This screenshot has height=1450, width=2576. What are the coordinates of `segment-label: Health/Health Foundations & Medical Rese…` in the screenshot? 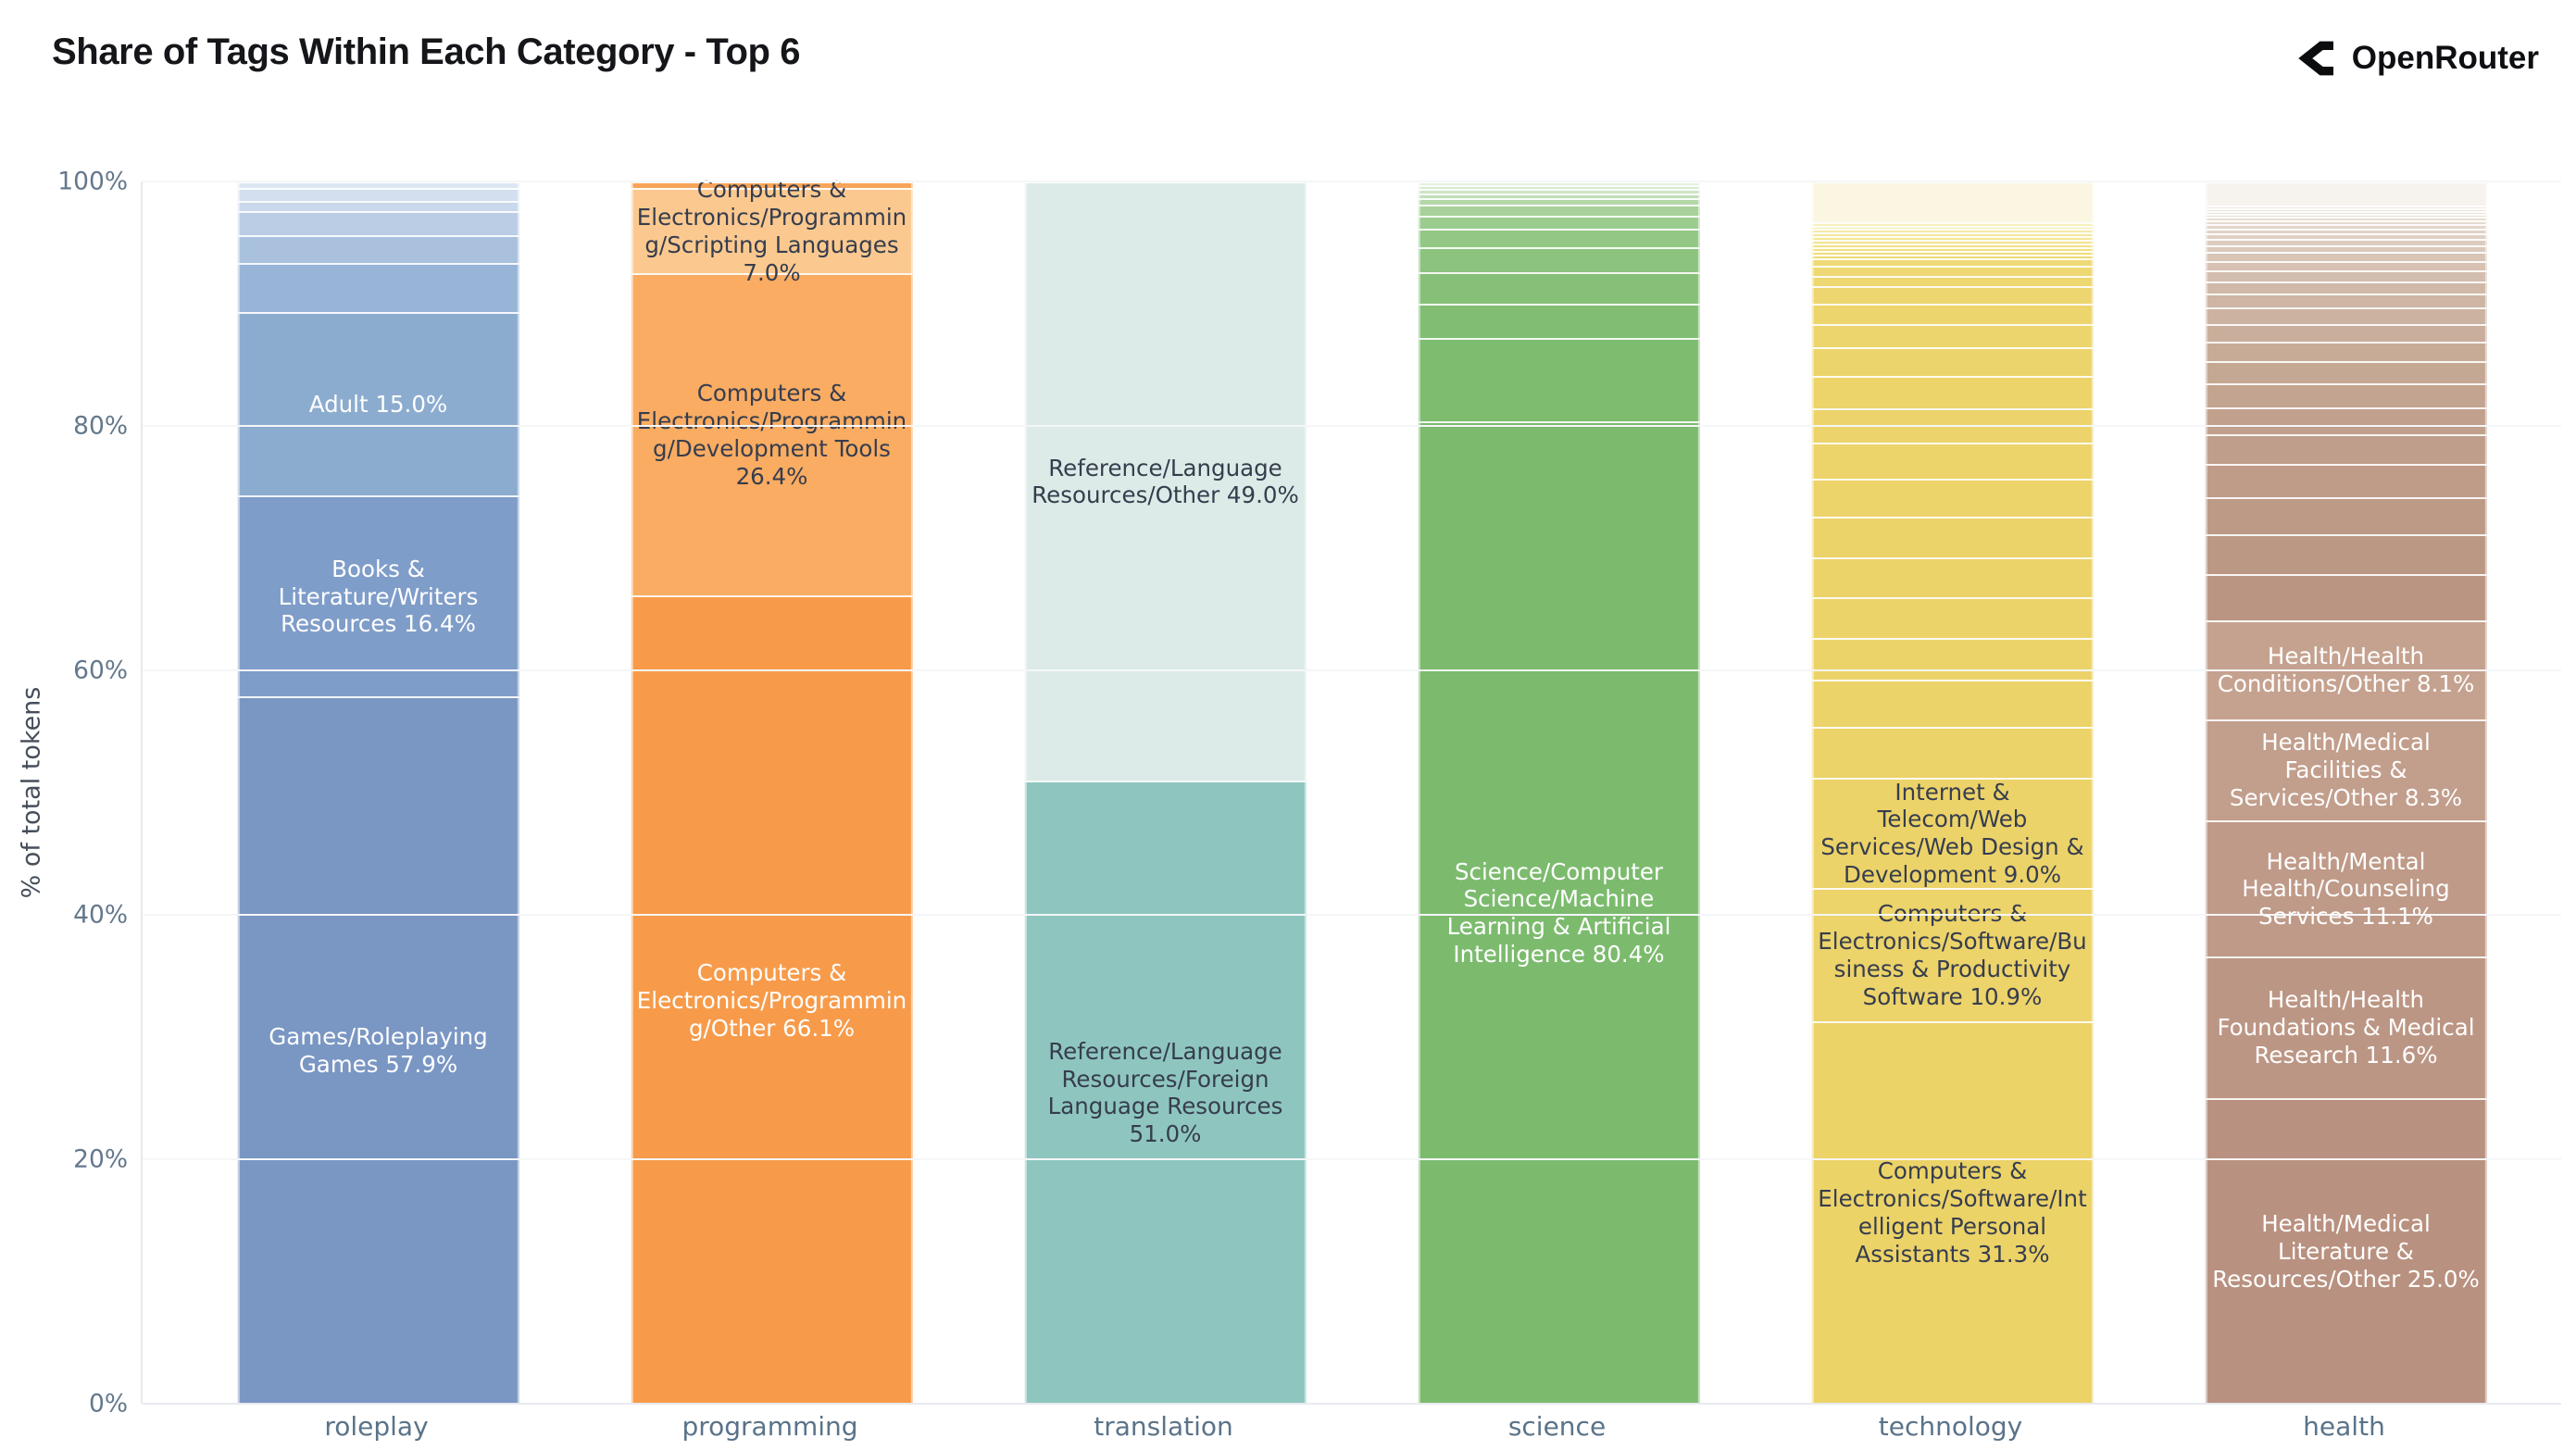 It's located at (2346, 1027).